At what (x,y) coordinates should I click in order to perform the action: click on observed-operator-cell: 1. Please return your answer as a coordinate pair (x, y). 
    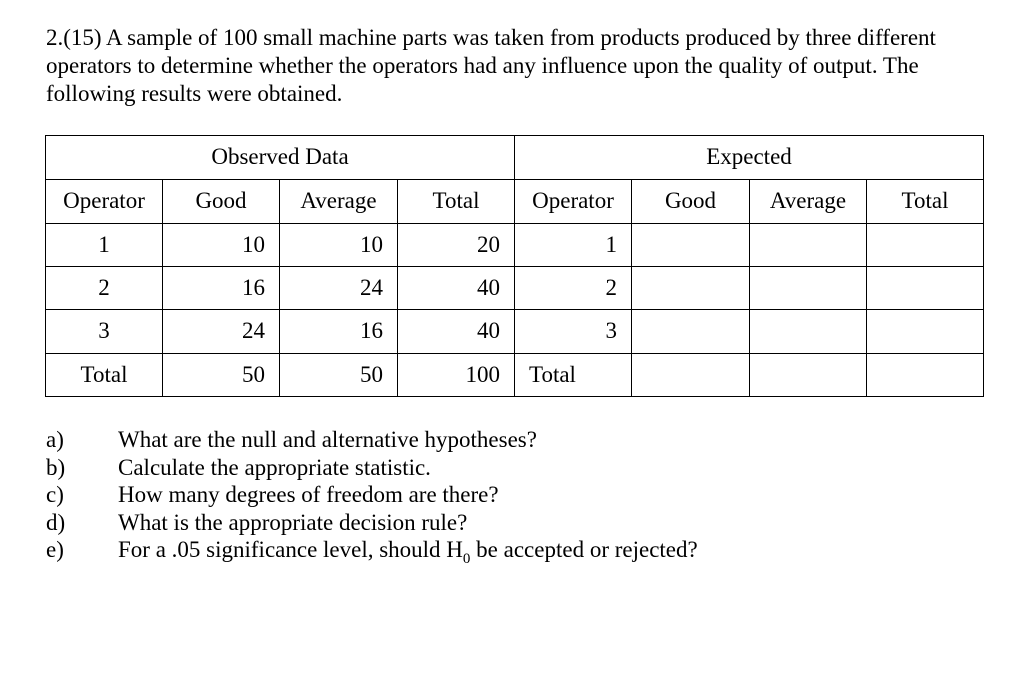
    Looking at the image, I should click on (104, 244).